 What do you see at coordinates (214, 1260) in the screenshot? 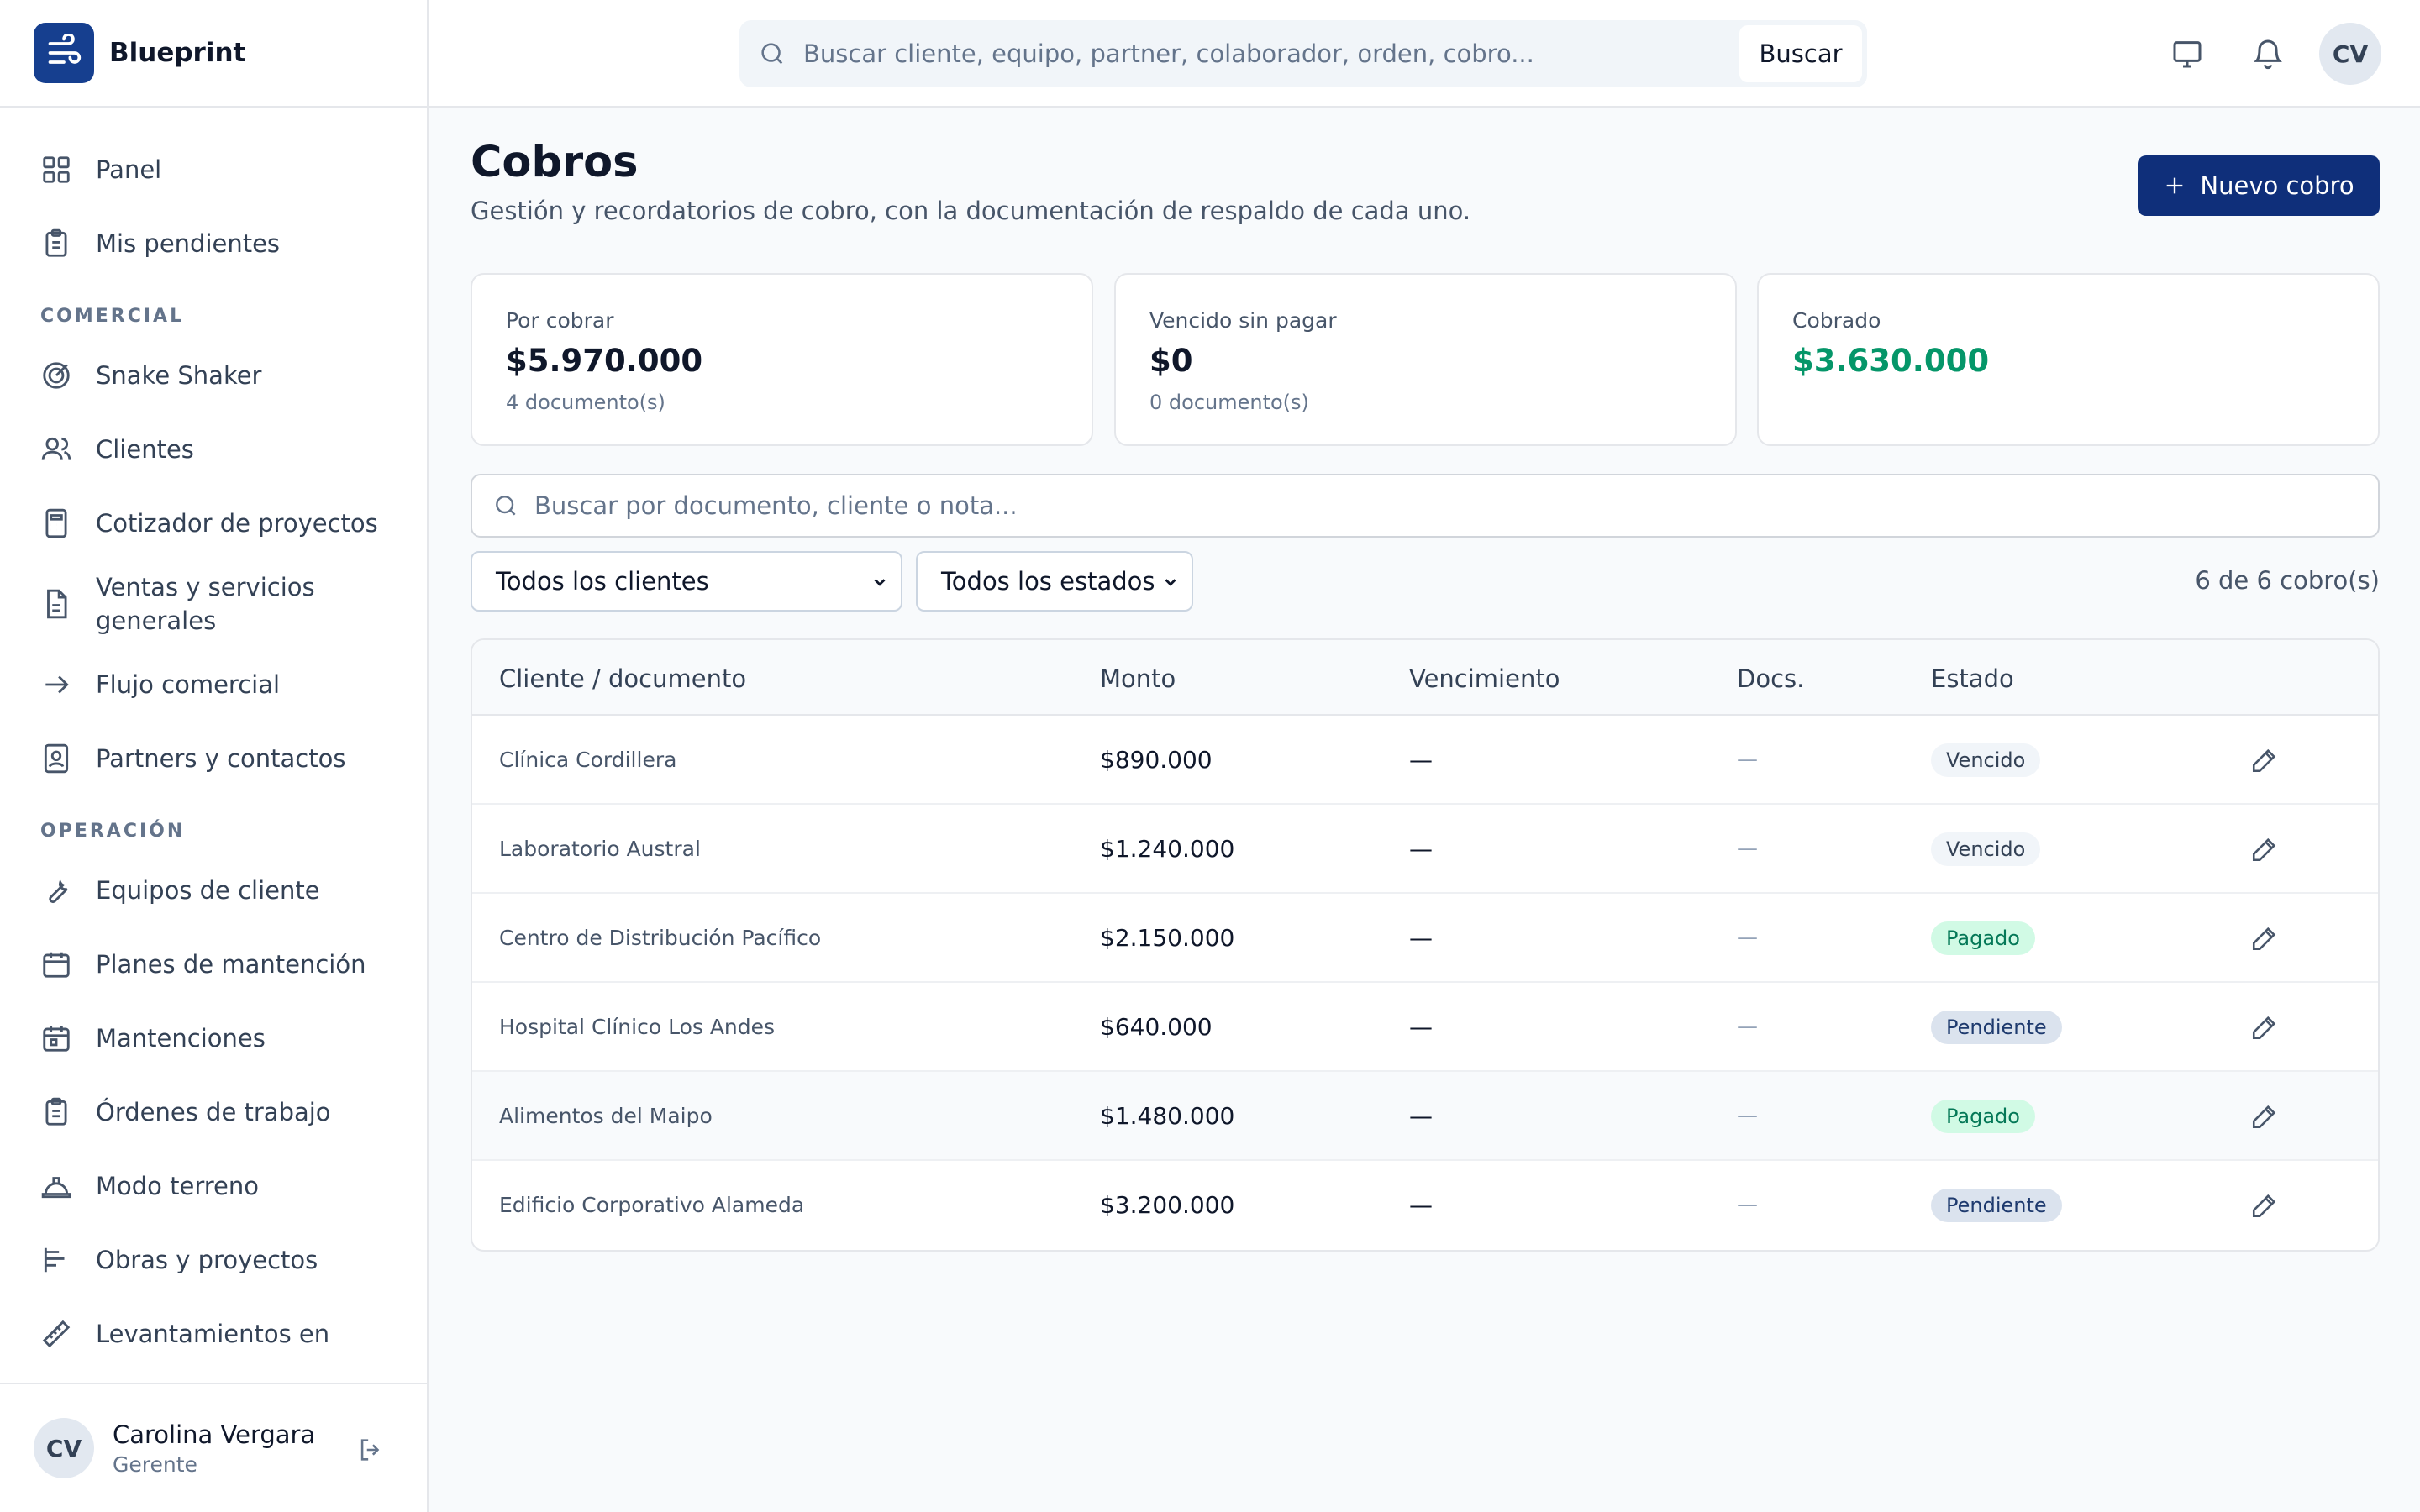
I see `sidebar-item-obras: Obras y proyectos` at bounding box center [214, 1260].